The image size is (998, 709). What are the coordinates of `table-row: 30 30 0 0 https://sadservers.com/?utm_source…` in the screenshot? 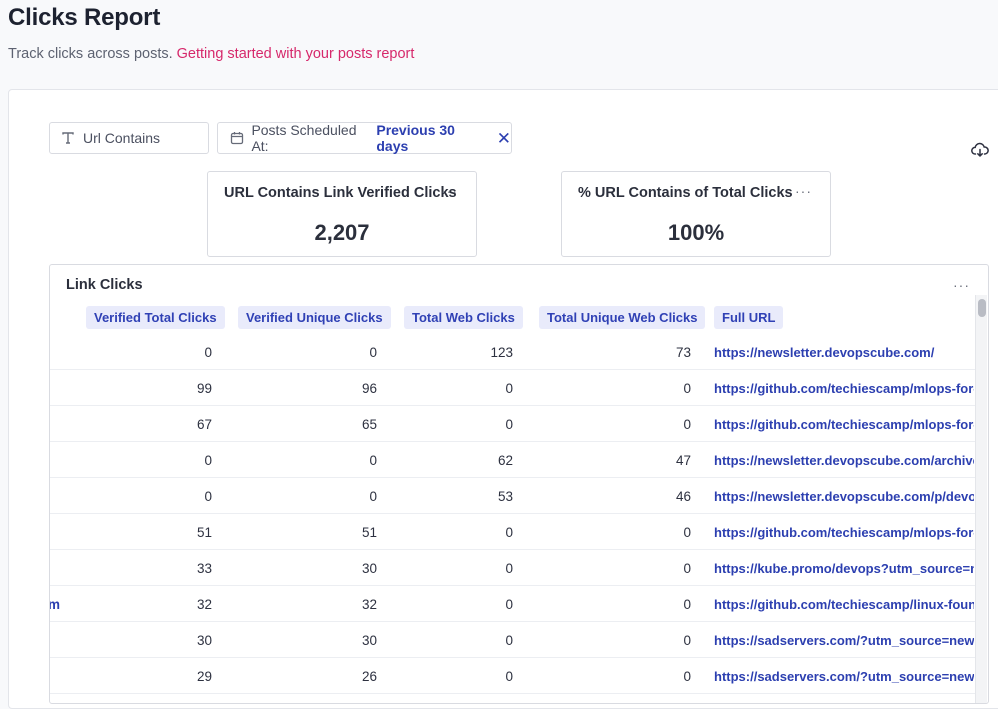 It's located at (512, 640).